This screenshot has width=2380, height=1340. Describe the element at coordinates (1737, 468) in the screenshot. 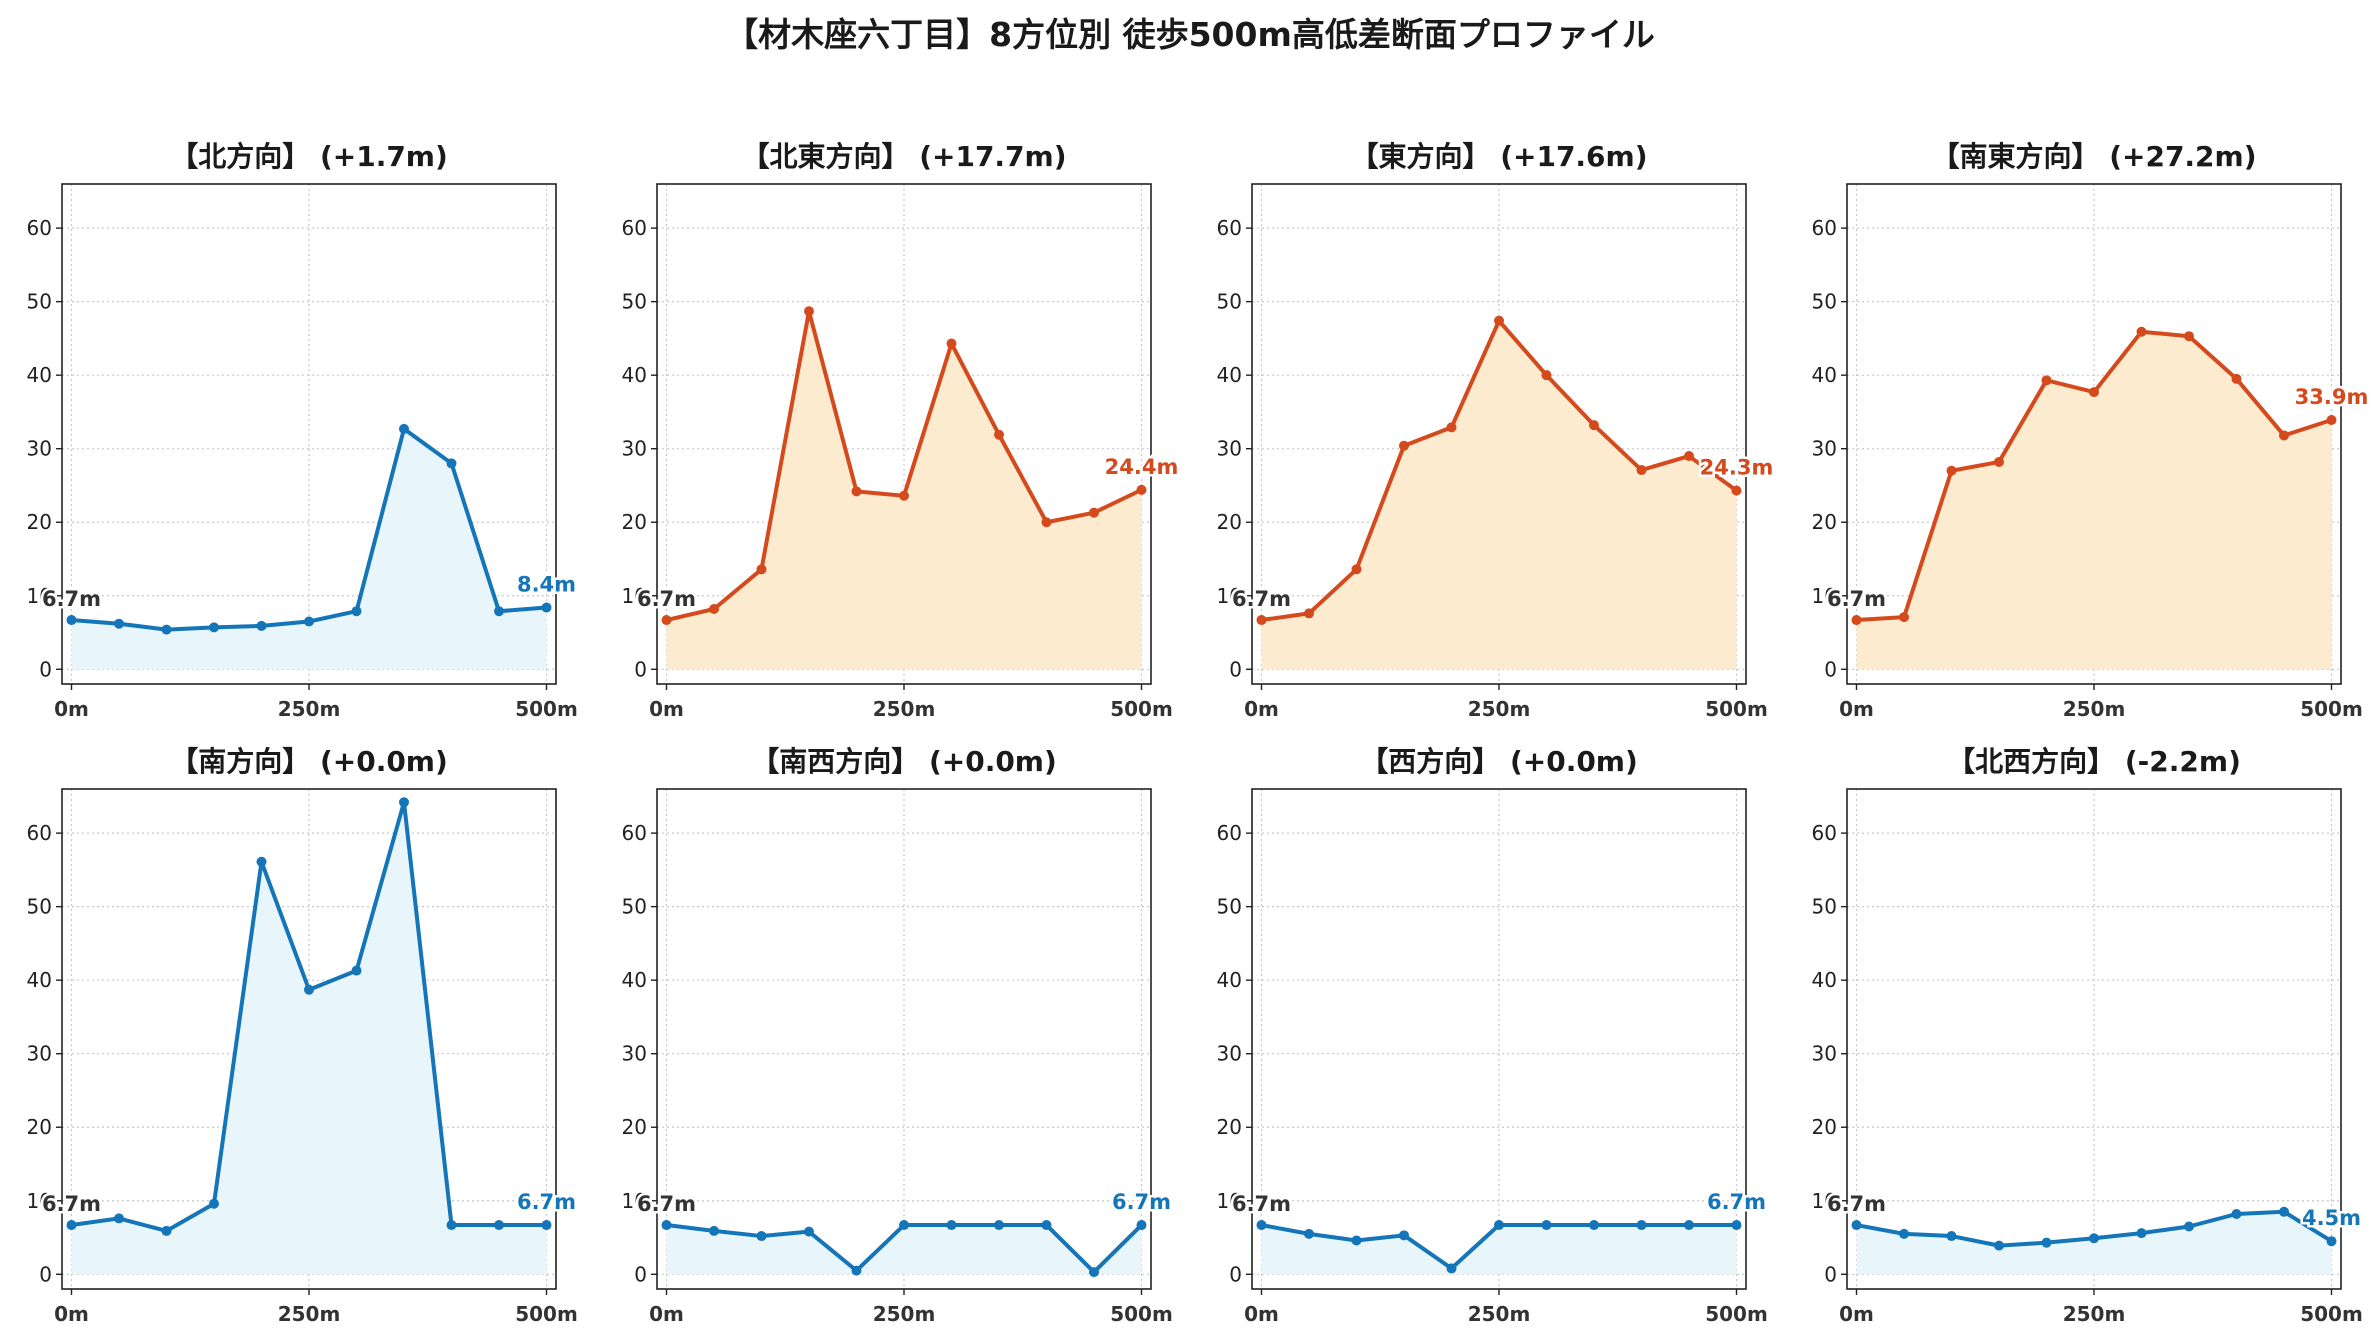

I see `end-elevation-label: 24.3m` at that location.